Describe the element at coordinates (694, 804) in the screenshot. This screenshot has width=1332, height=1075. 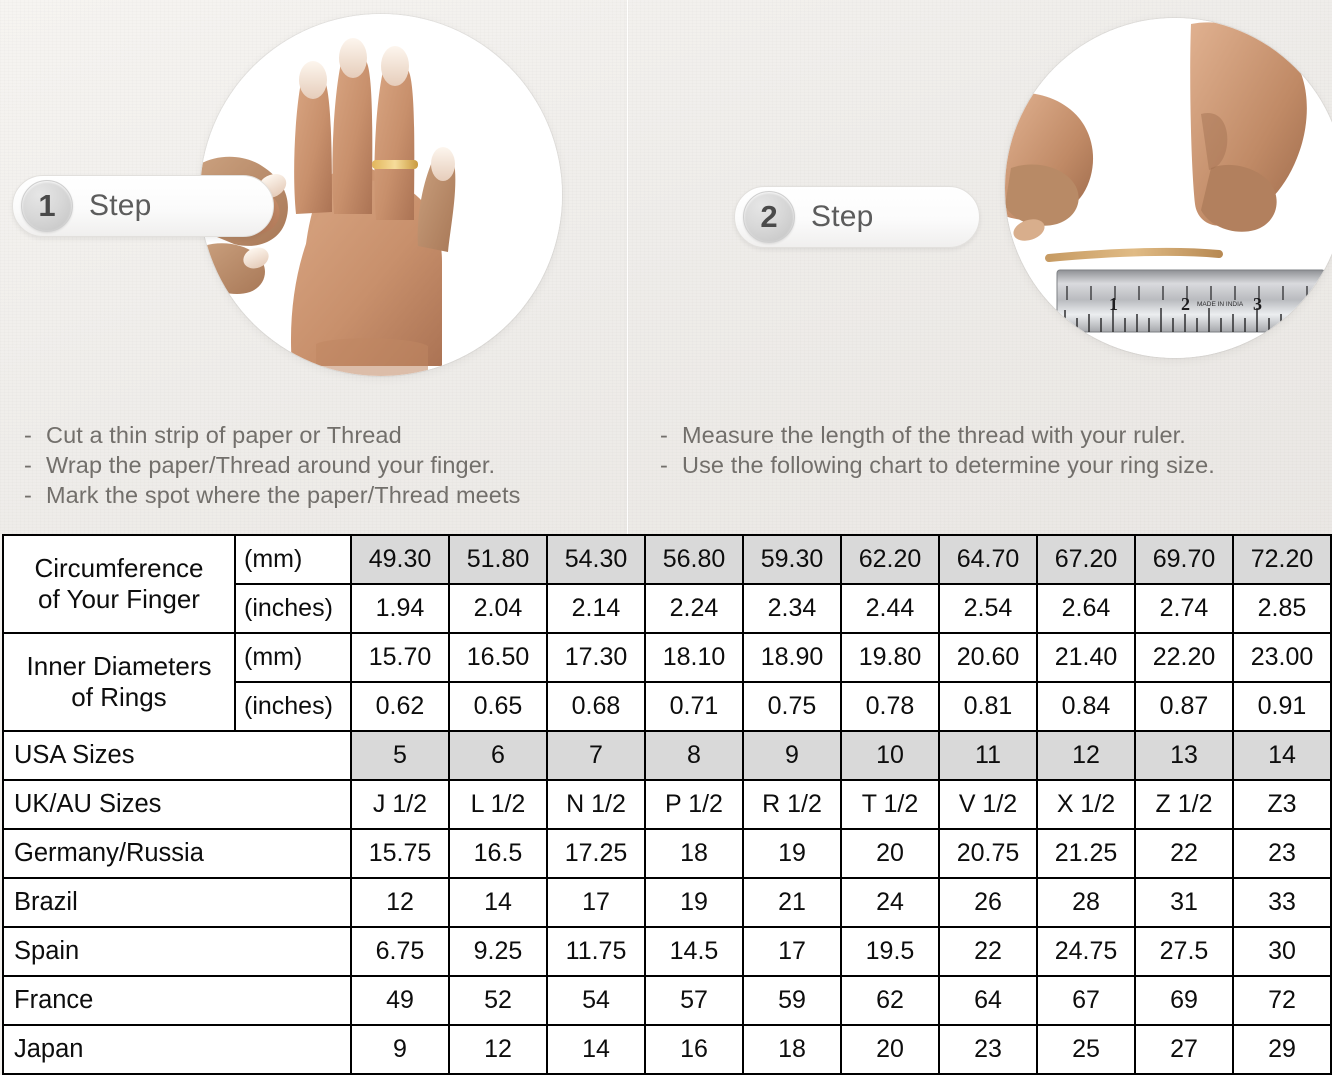
I see `table-cell: P 1/2` at that location.